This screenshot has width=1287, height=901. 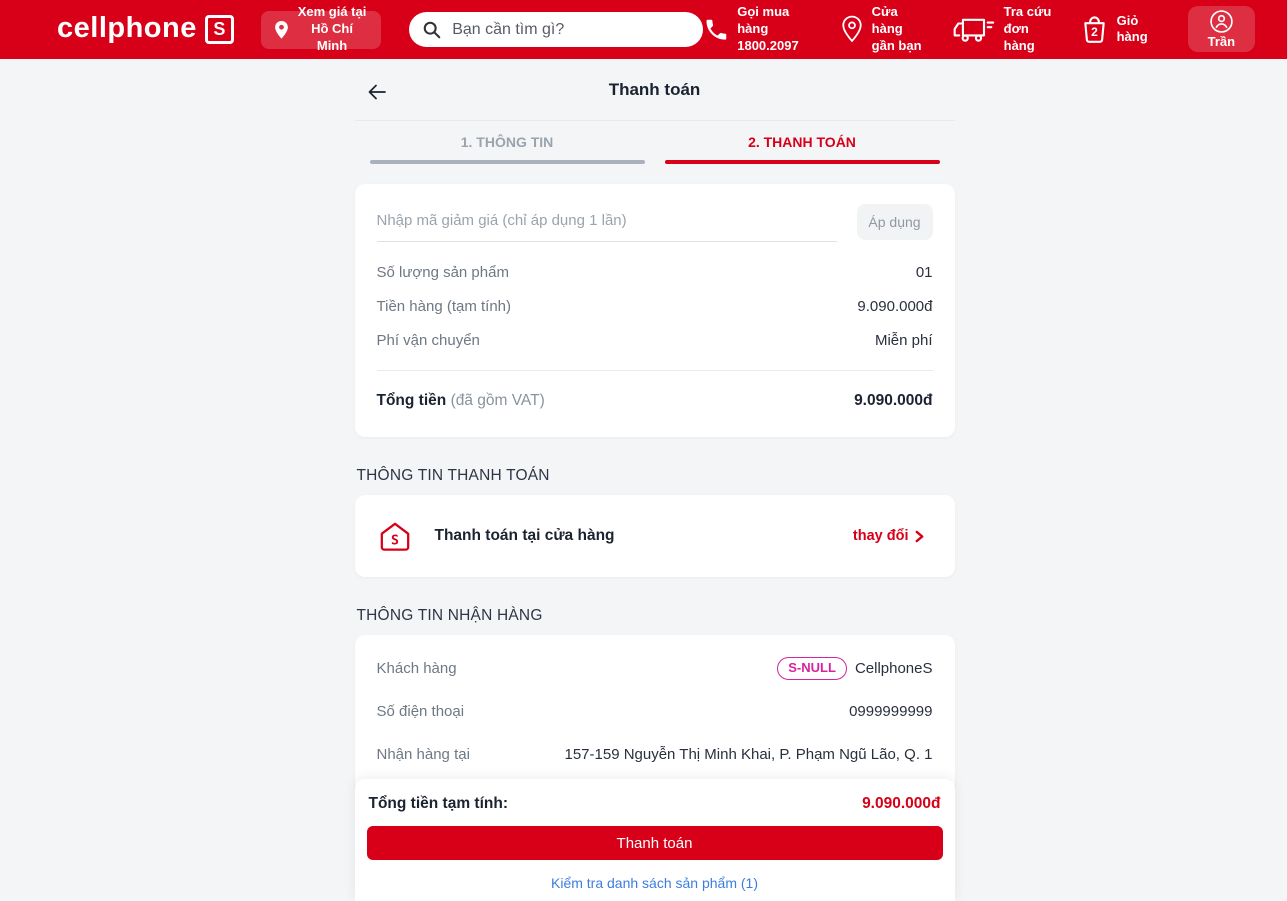 What do you see at coordinates (655, 340) in the screenshot?
I see `summary-row-shipping: Phí vận chuyển Miễn phí` at bounding box center [655, 340].